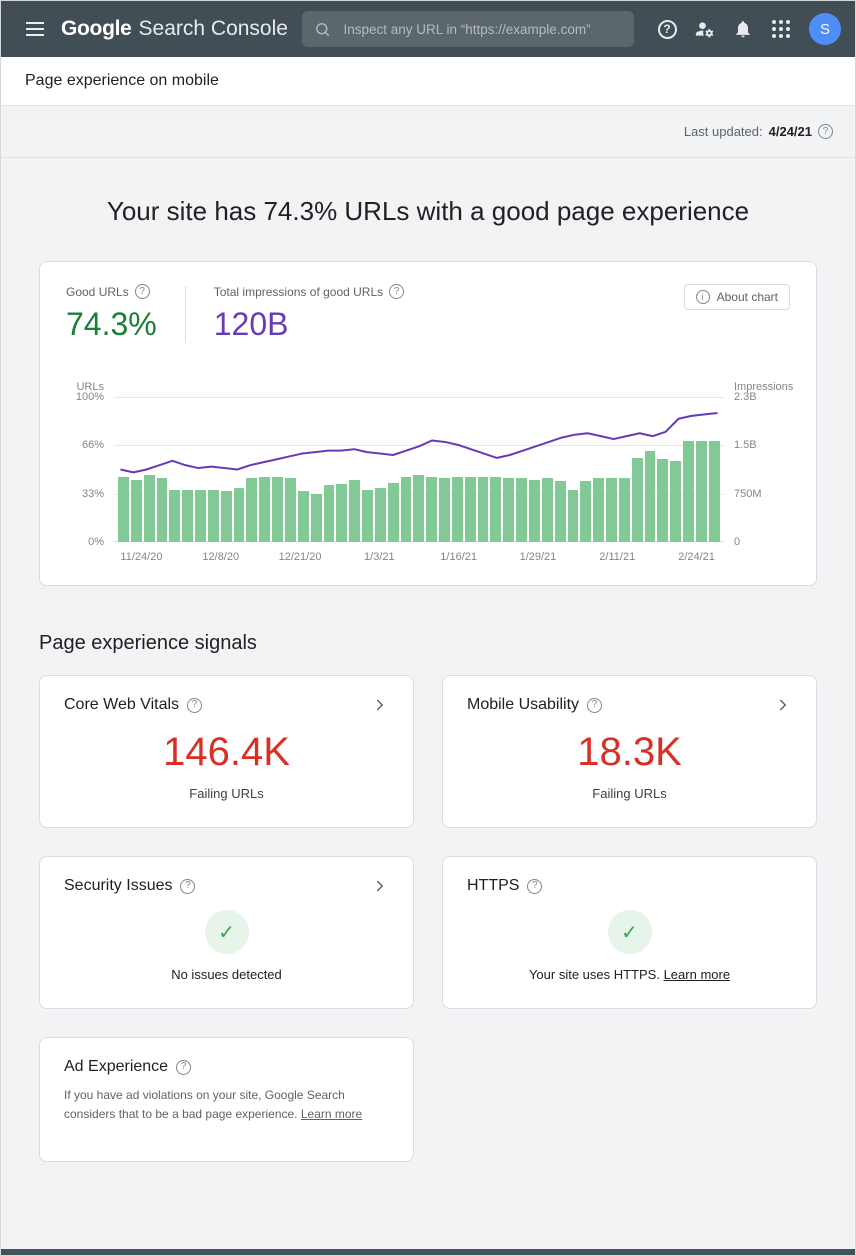 This screenshot has height=1256, width=856. I want to click on security-issues-help-icon: ?, so click(188, 886).